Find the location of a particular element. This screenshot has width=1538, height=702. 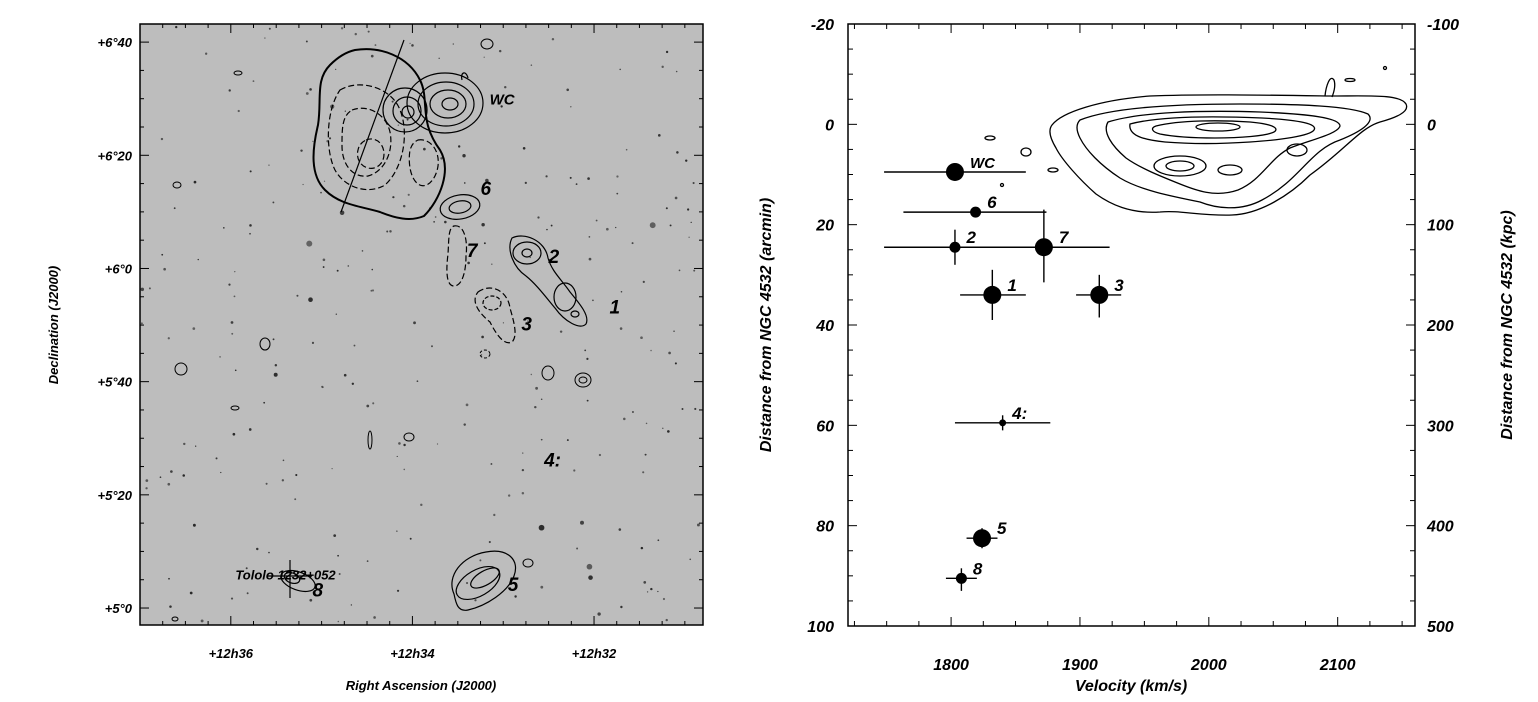

source-label: 3 is located at coordinates (526, 325).